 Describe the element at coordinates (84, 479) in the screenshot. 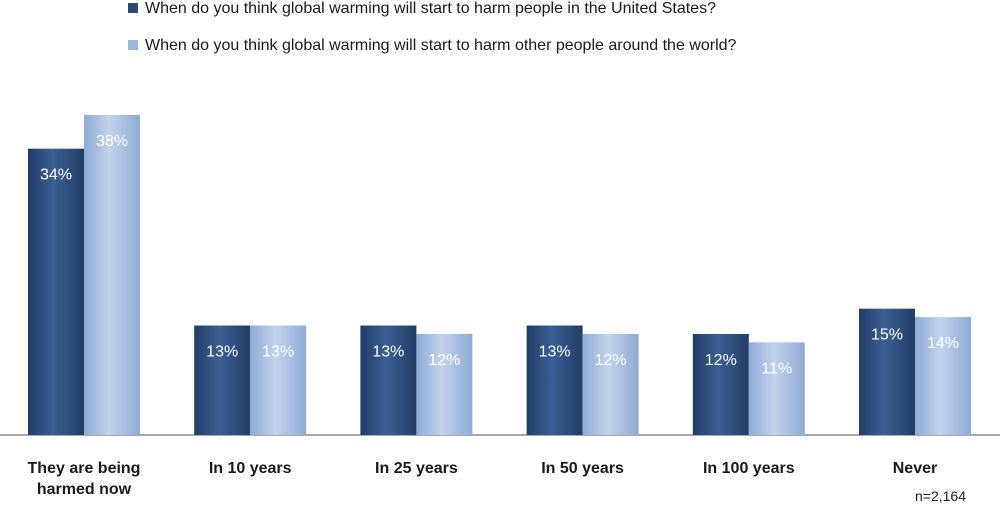

I see `category-label-0: They are being harmed now` at that location.